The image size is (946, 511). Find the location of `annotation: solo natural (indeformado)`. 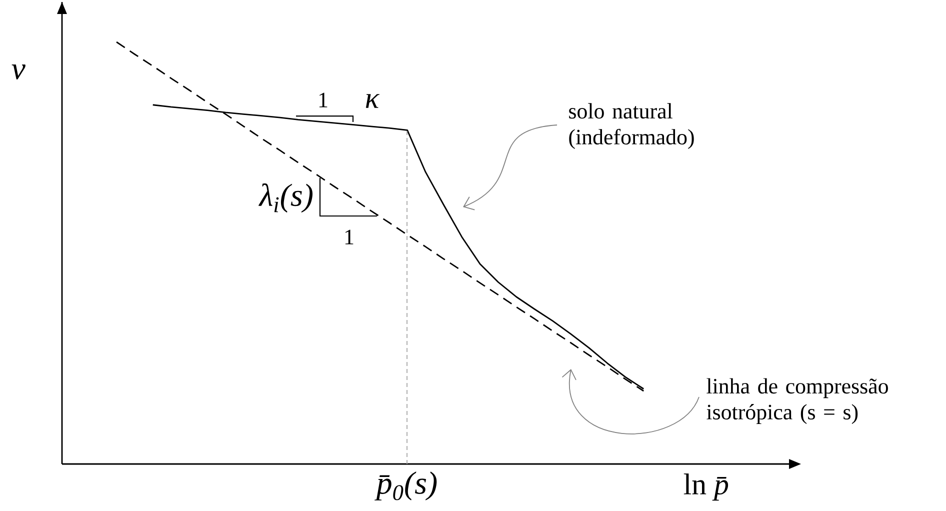

annotation: solo natural (indeformado) is located at coordinates (631, 126).